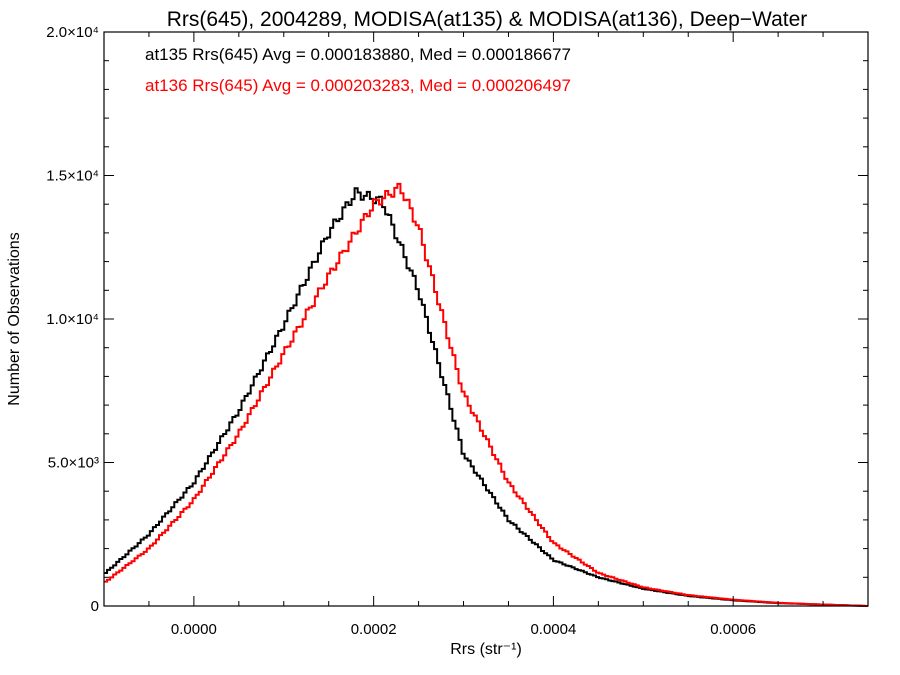 This screenshot has width=900, height=675. Describe the element at coordinates (553, 629) in the screenshot. I see `x-tick-label: 0.0004` at that location.